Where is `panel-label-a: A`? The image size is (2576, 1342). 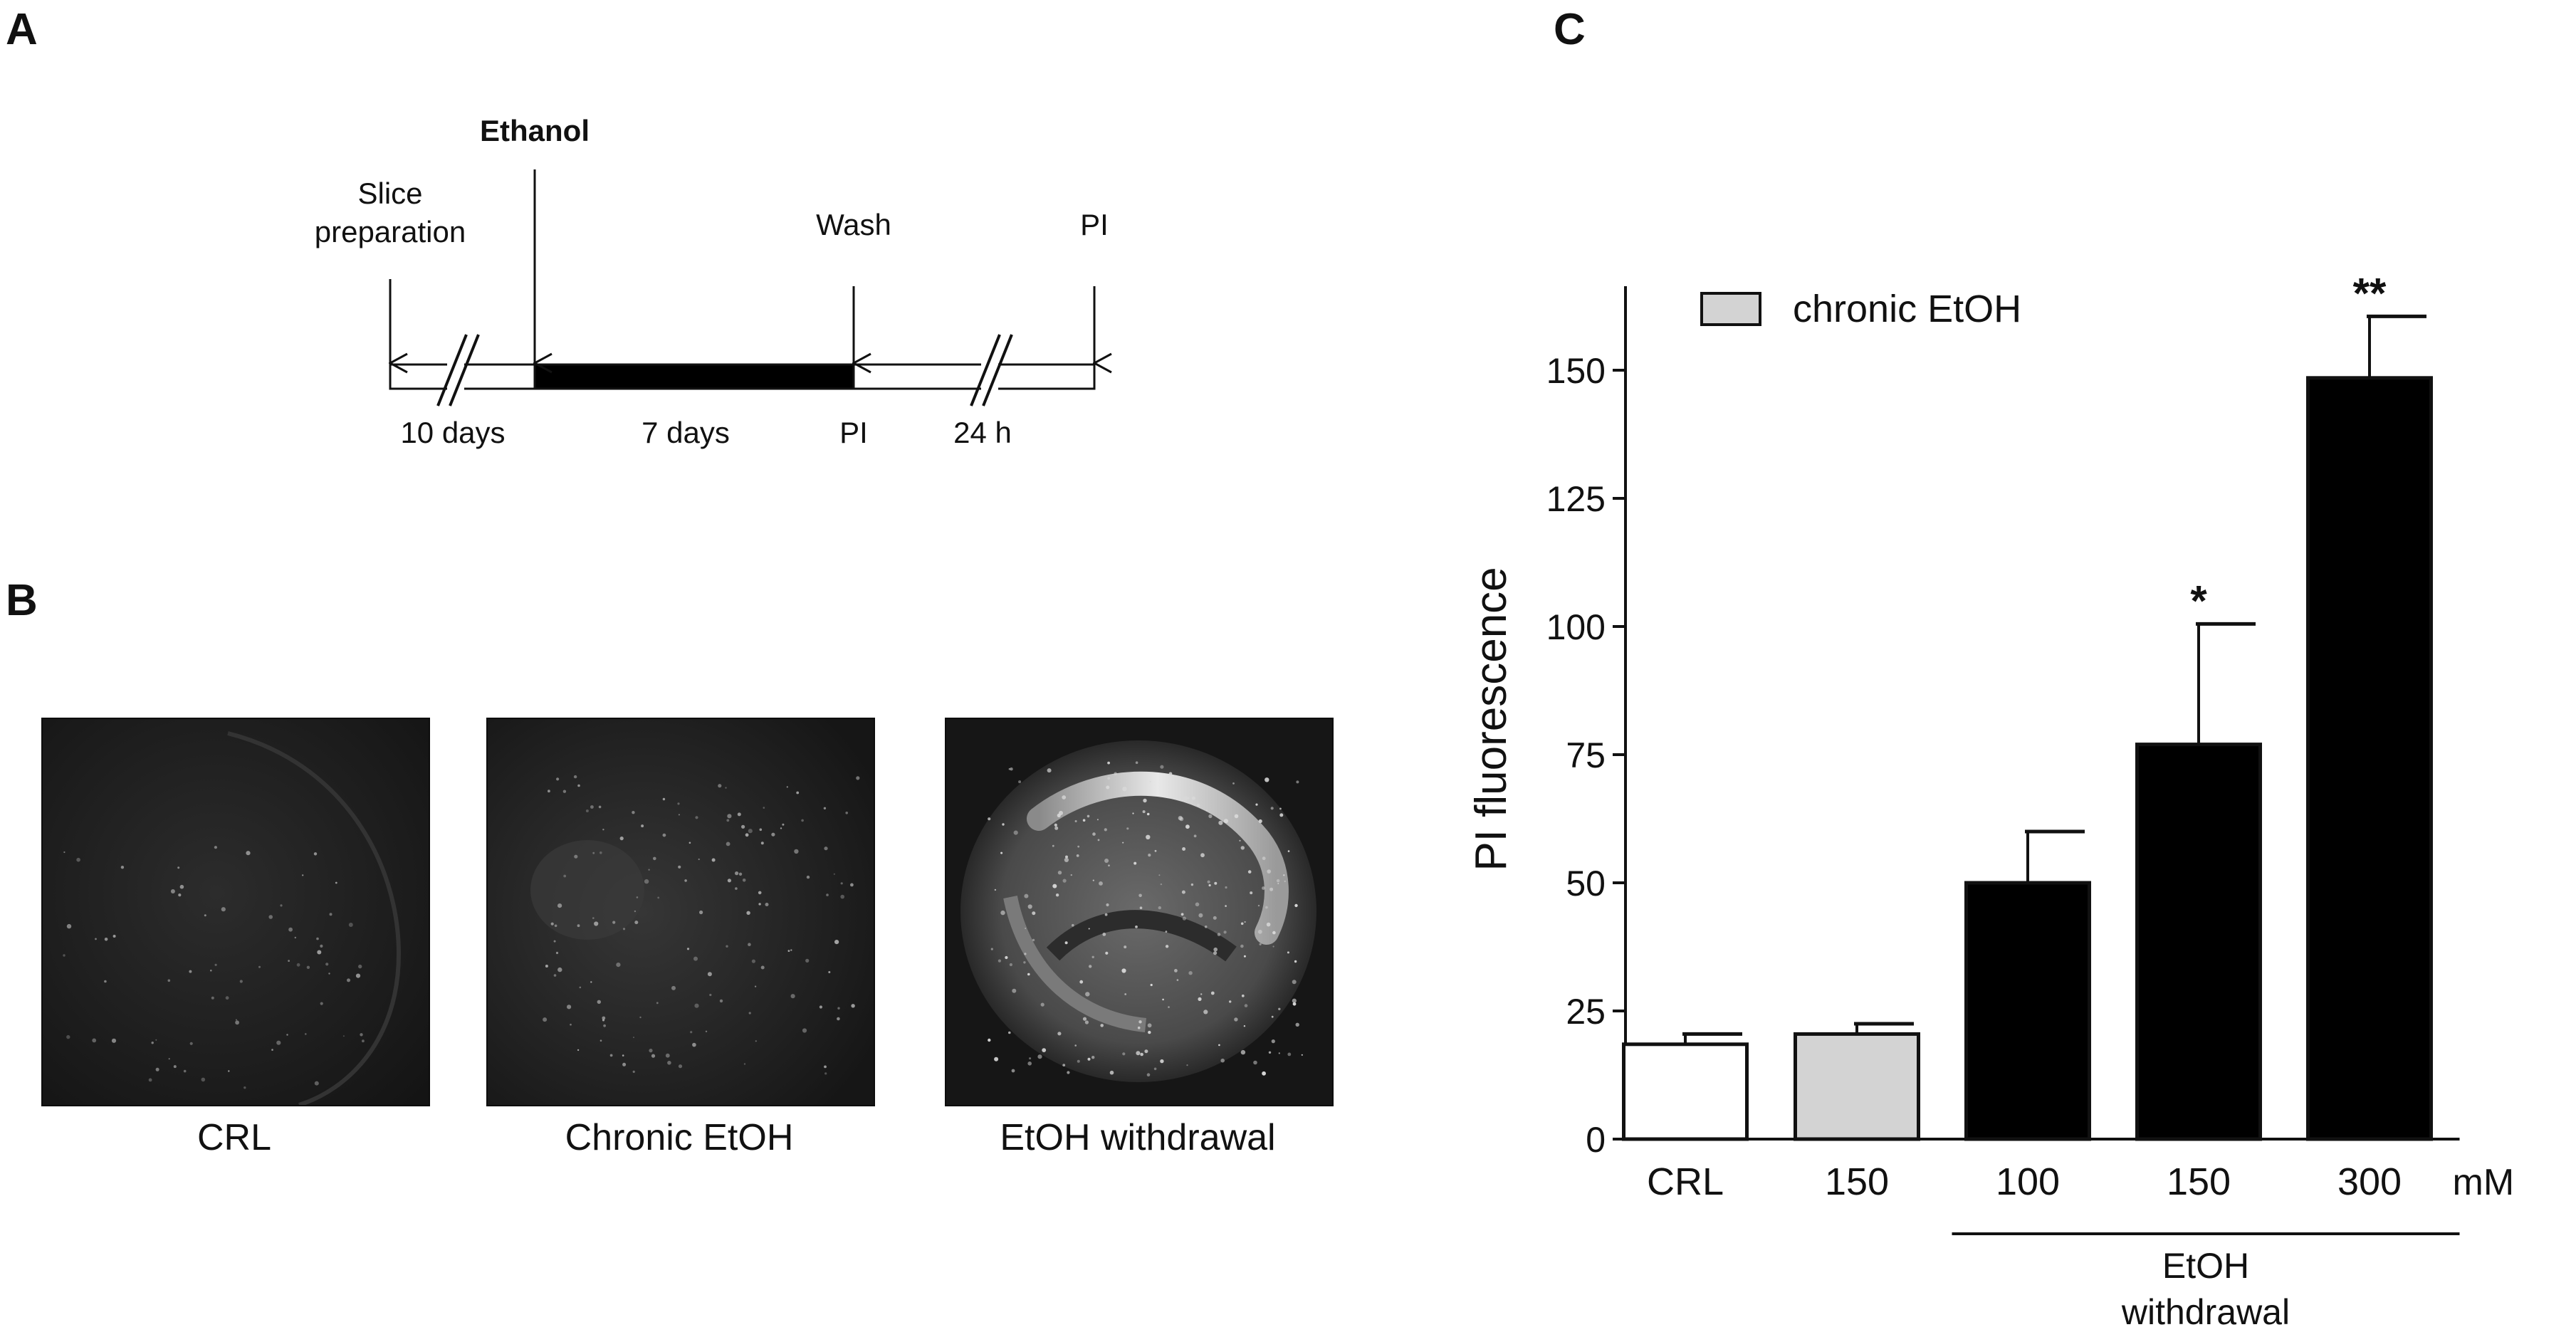 panel-label-a: A is located at coordinates (22, 29).